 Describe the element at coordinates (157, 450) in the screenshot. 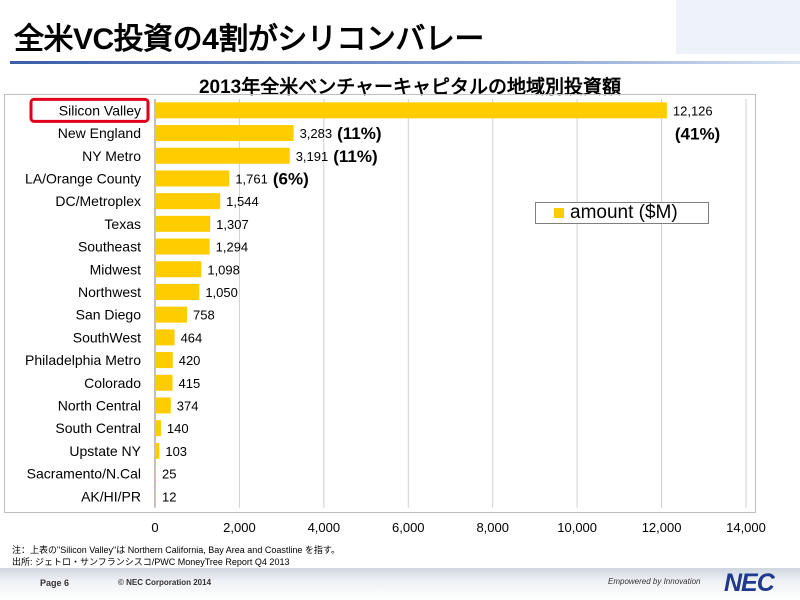

I see `bar-upstate-ny` at that location.